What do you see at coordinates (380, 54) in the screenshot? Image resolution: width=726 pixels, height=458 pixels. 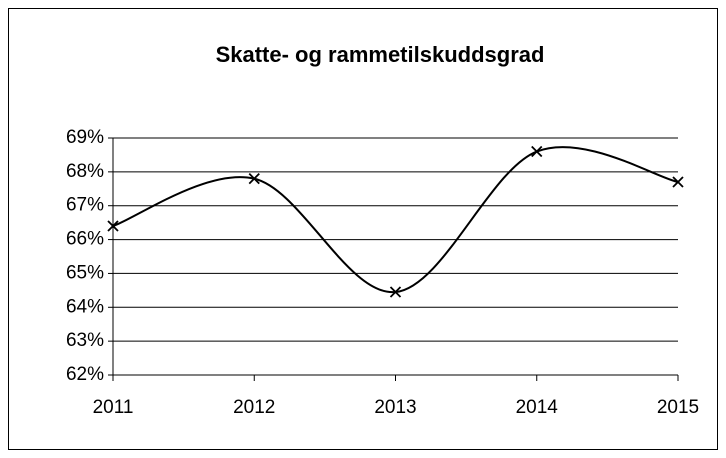 I see `chart-title: Skatte- og rammetilskuddsgrad` at bounding box center [380, 54].